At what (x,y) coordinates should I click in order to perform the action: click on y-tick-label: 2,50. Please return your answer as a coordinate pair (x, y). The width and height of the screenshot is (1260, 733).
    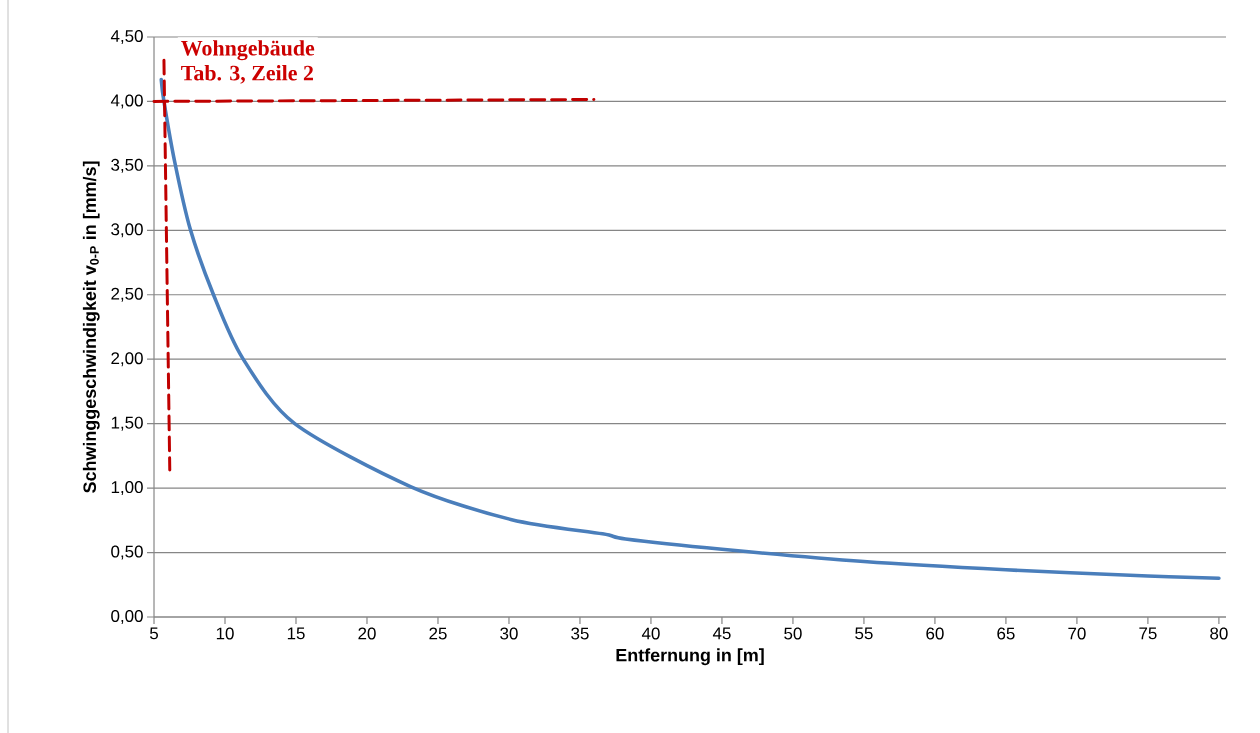
    Looking at the image, I should click on (127, 294).